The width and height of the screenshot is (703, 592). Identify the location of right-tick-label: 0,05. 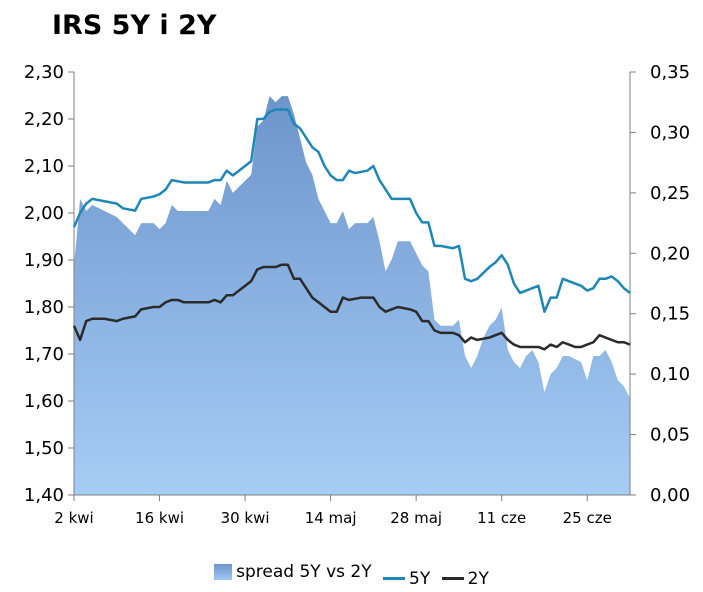
(670, 435).